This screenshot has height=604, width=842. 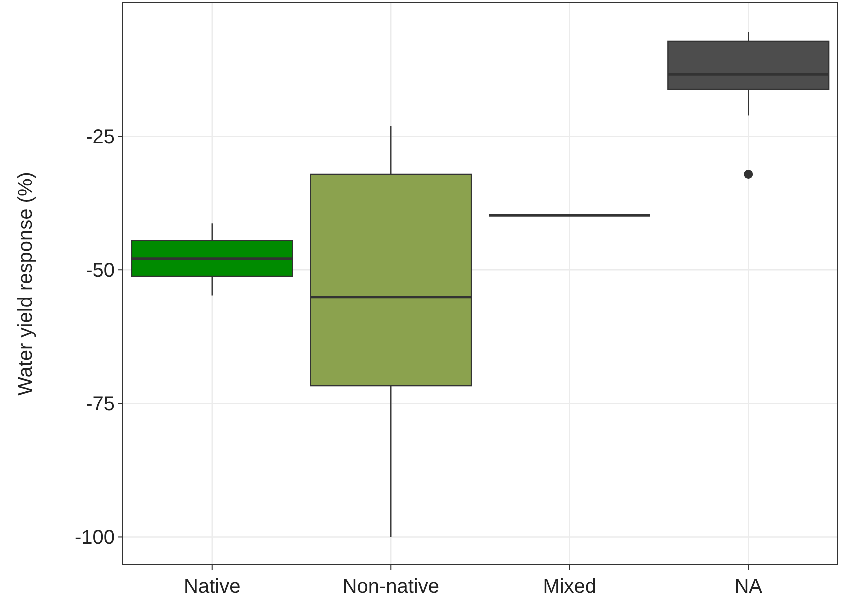 What do you see at coordinates (100, 271) in the screenshot?
I see `y-tick-label: -50` at bounding box center [100, 271].